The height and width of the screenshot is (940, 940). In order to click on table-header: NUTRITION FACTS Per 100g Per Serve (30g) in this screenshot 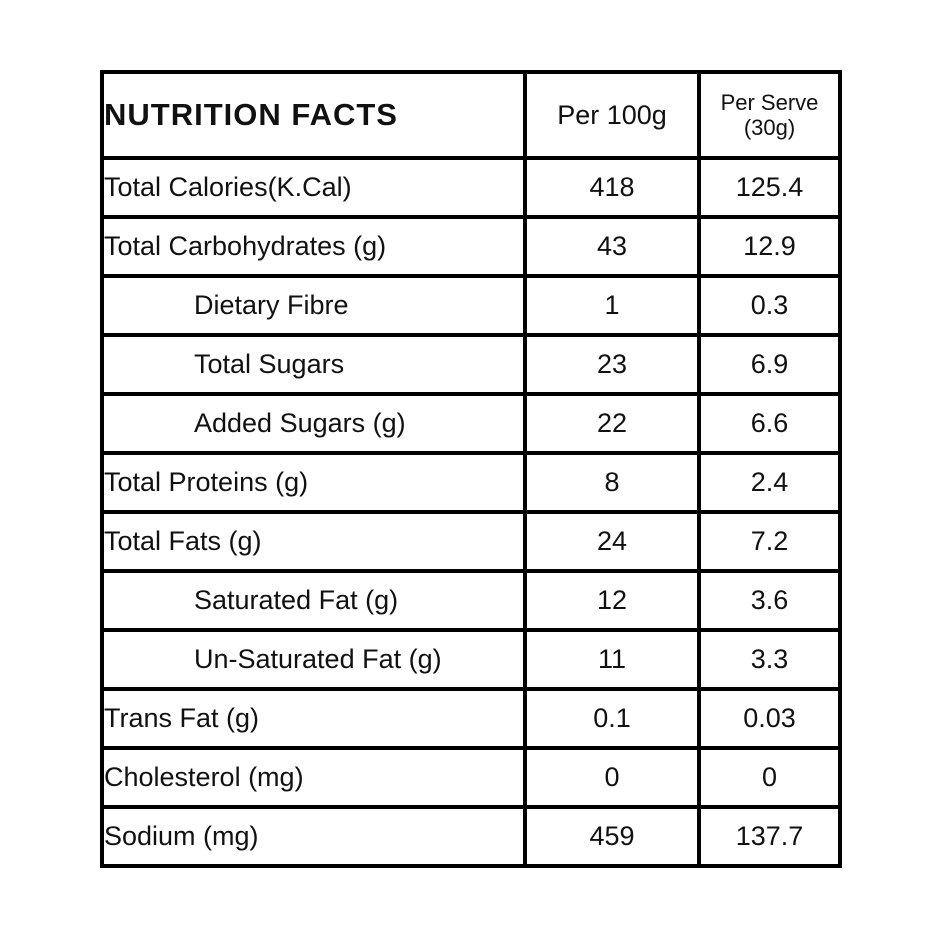, I will do `click(471, 115)`.